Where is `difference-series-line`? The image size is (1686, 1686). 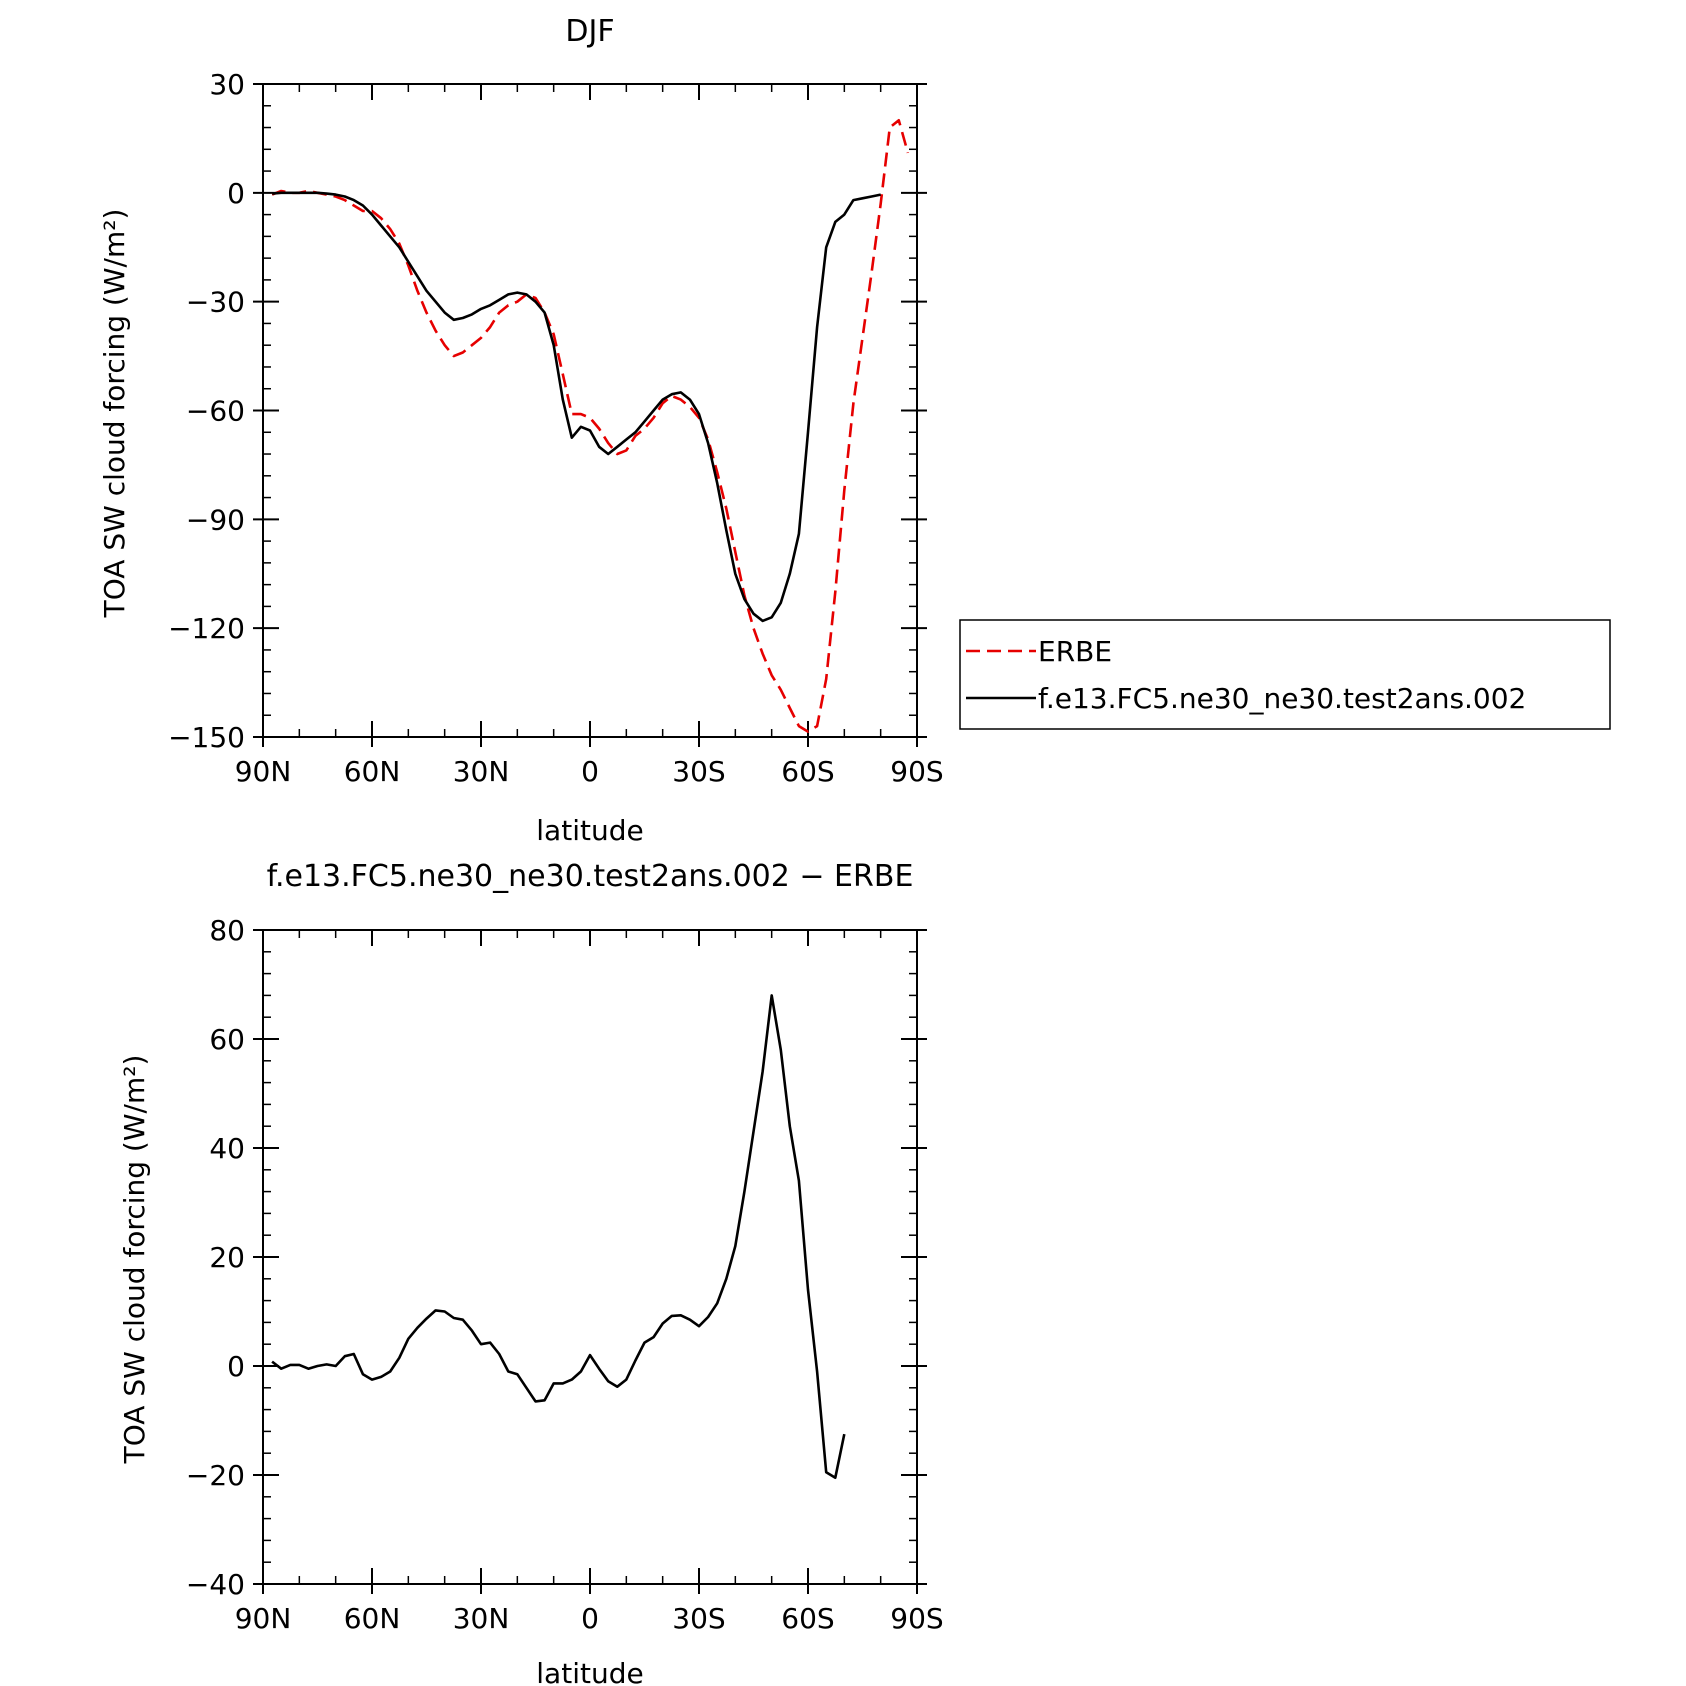 difference-series-line is located at coordinates (558, 1236).